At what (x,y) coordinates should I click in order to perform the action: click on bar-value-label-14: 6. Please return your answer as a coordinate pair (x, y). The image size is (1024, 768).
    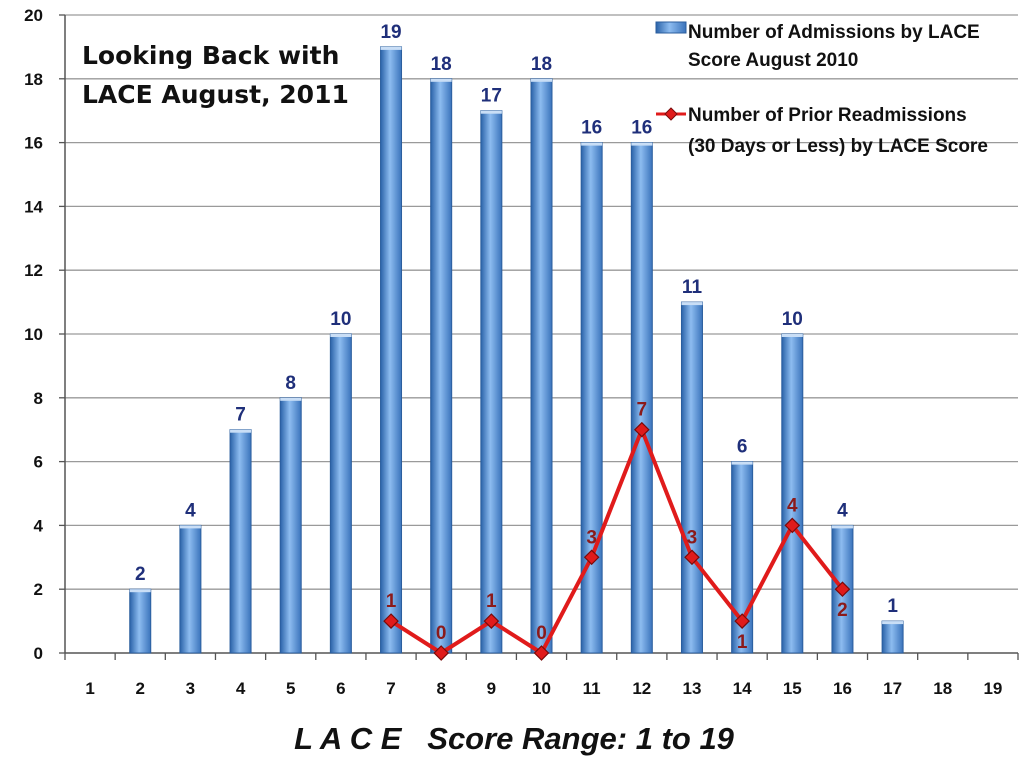
    Looking at the image, I should click on (742, 447).